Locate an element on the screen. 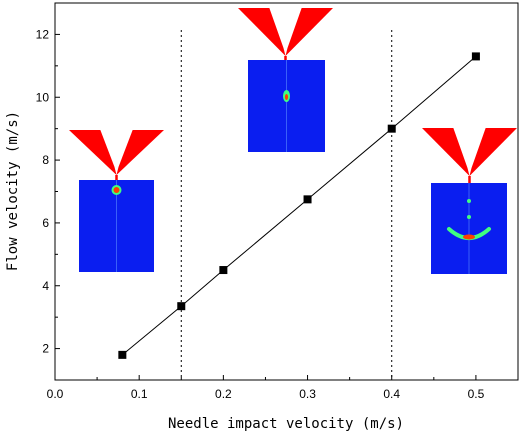  y-tick-label: 2 is located at coordinates (45, 349).